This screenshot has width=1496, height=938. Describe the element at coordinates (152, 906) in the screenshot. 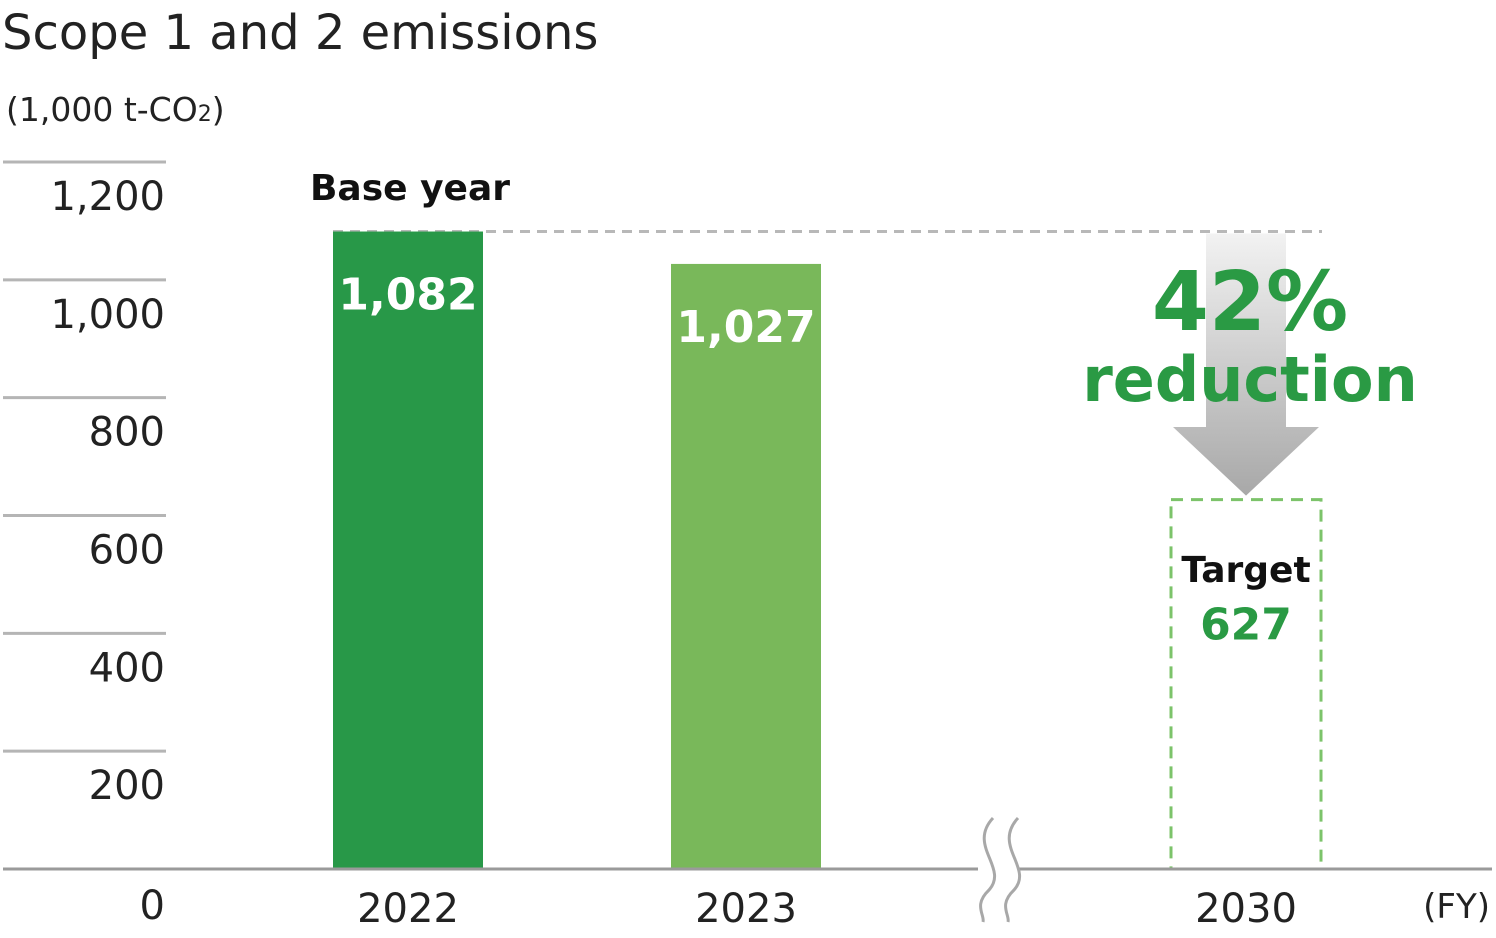

I see `y-tick-label: 0` at that location.